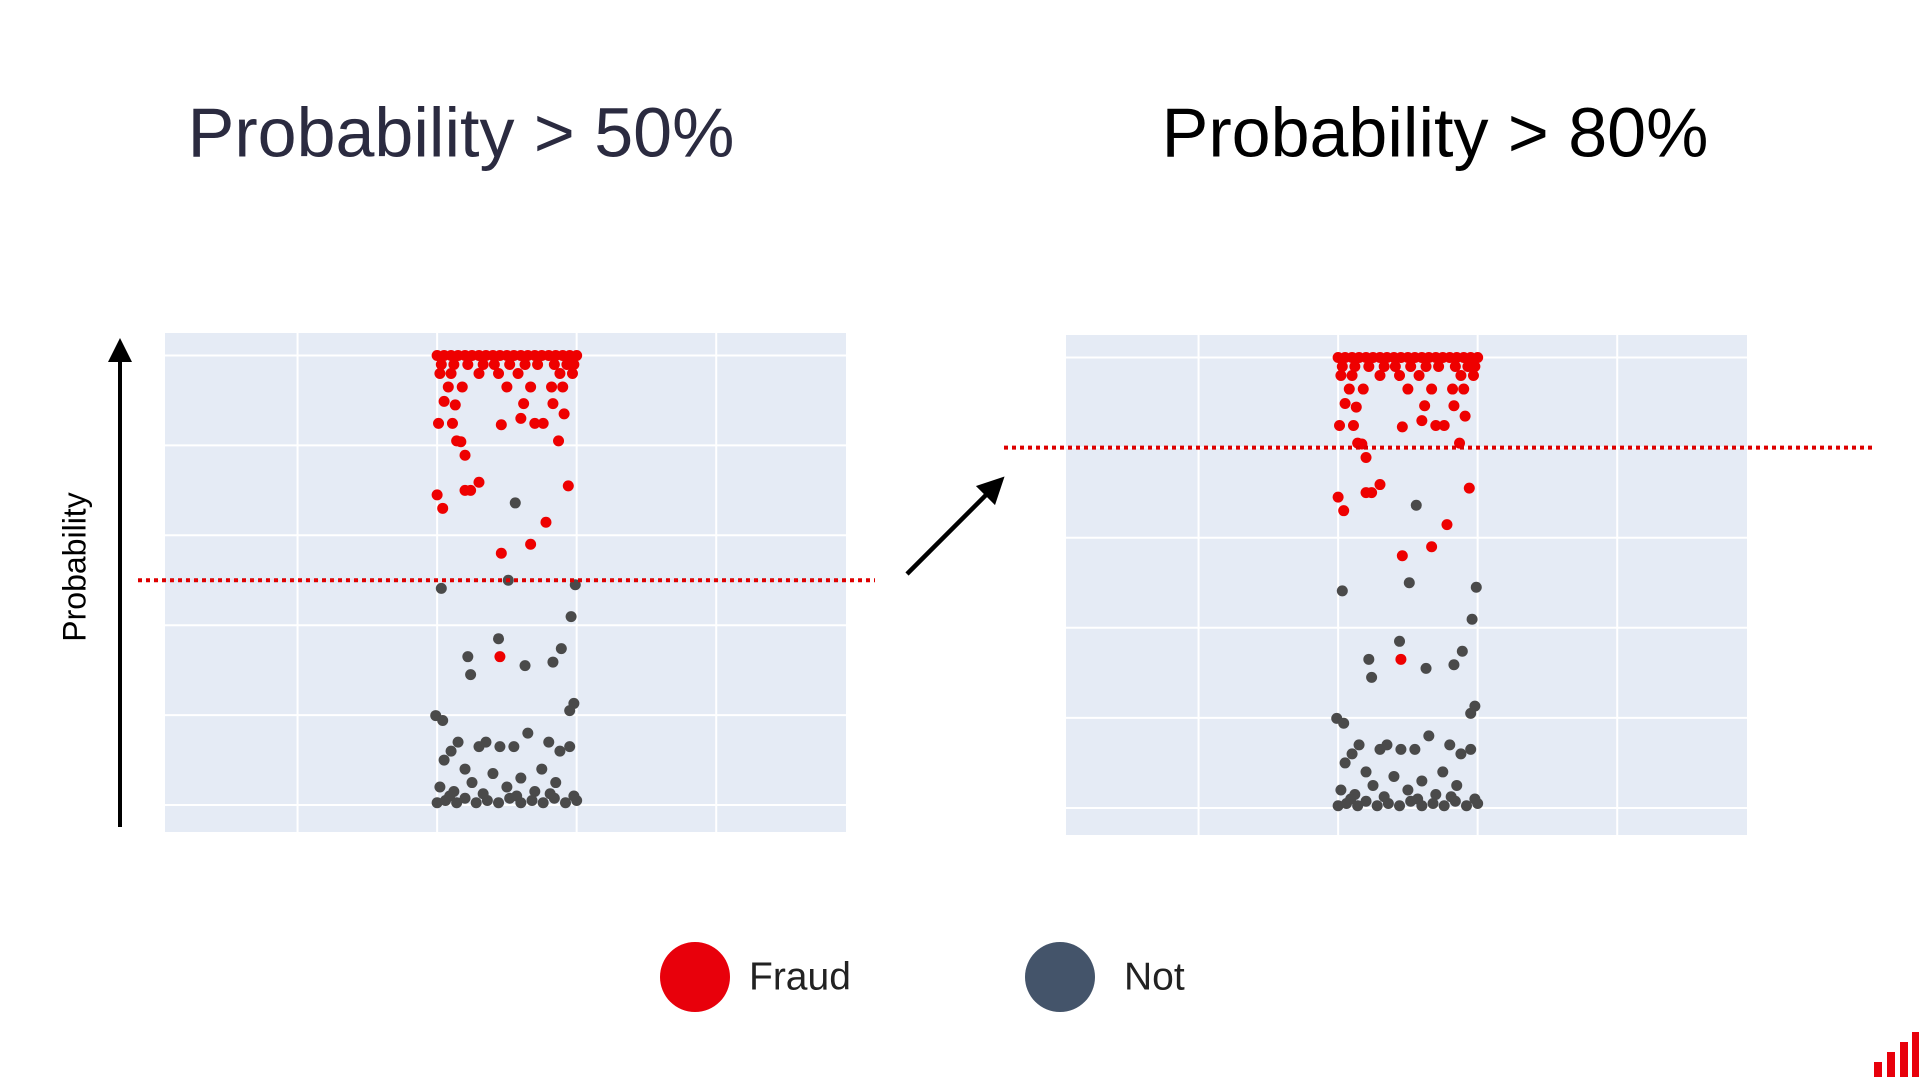  What do you see at coordinates (74, 566) in the screenshot?
I see `y-axis-label: Probability` at bounding box center [74, 566].